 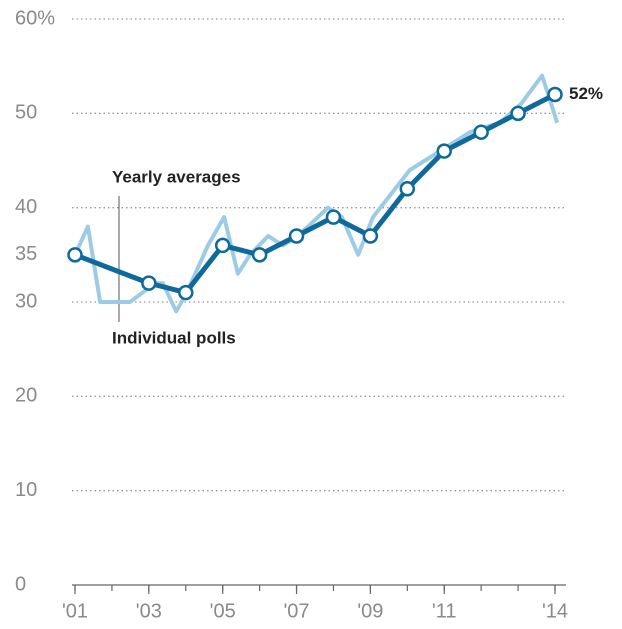 What do you see at coordinates (35, 18) in the screenshot?
I see `y-tick-label: 60%` at bounding box center [35, 18].